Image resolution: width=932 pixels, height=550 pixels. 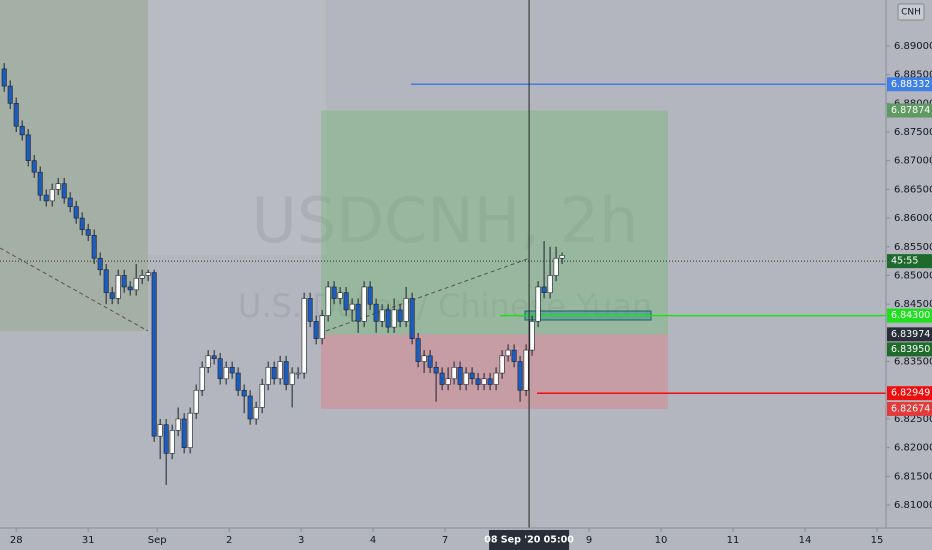 What do you see at coordinates (911, 13) in the screenshot?
I see `symbol-badge: CNH` at bounding box center [911, 13].